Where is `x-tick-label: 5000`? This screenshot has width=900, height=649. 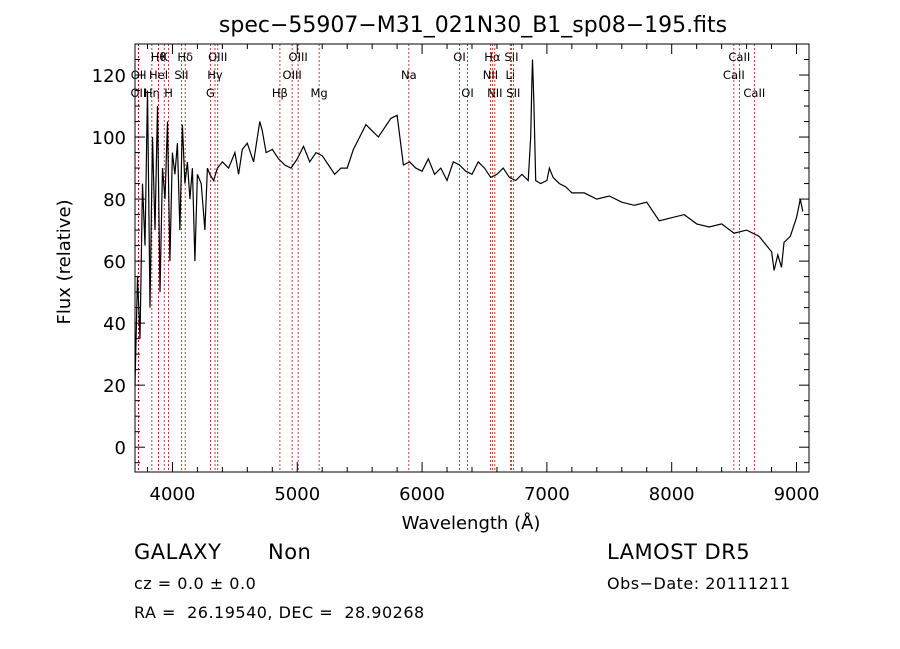
x-tick-label: 5000 is located at coordinates (297, 494).